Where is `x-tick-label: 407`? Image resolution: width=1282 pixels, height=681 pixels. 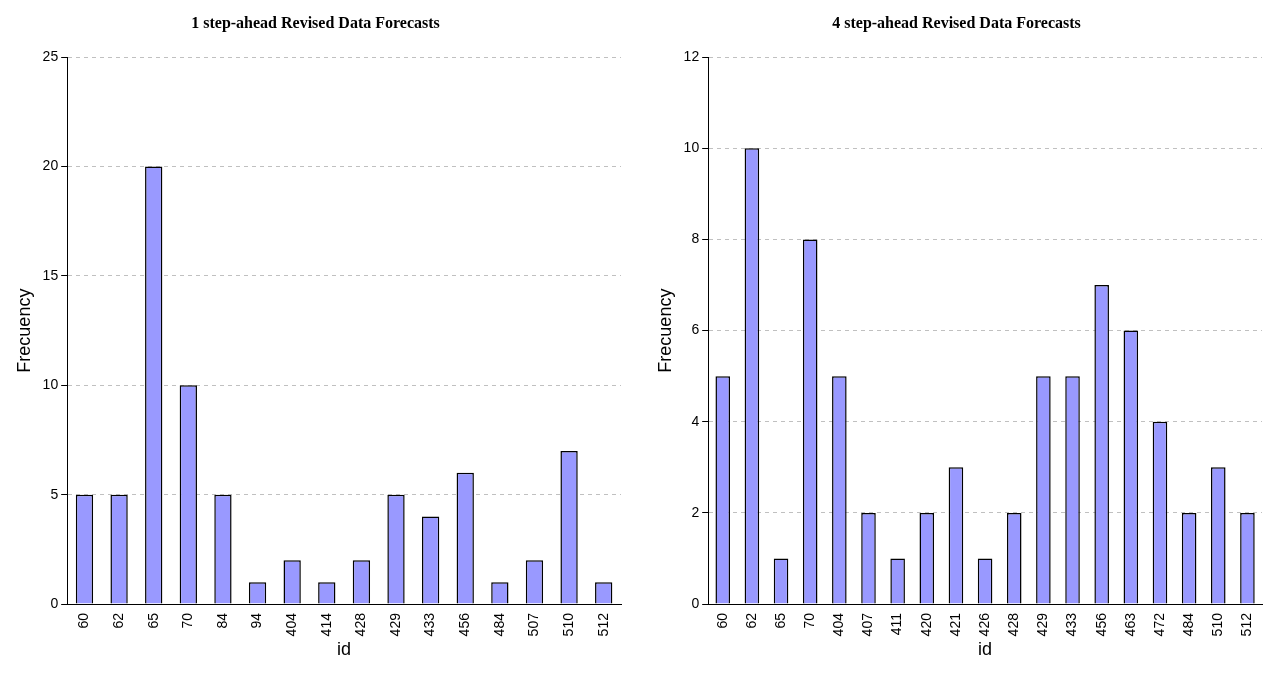 x-tick-label: 407 is located at coordinates (867, 624).